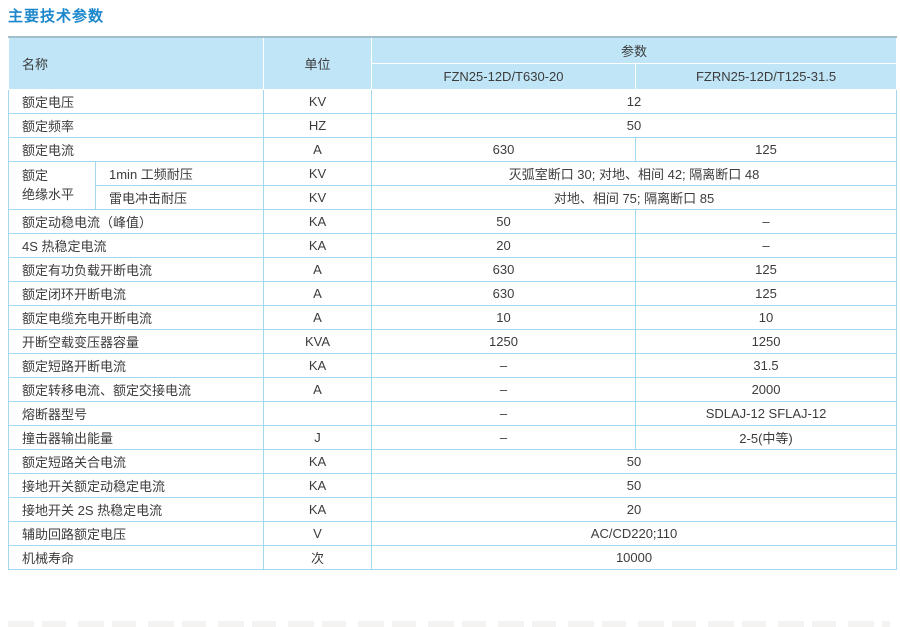  What do you see at coordinates (318, 533) in the screenshot?
I see `row-unit-cell: V` at bounding box center [318, 533].